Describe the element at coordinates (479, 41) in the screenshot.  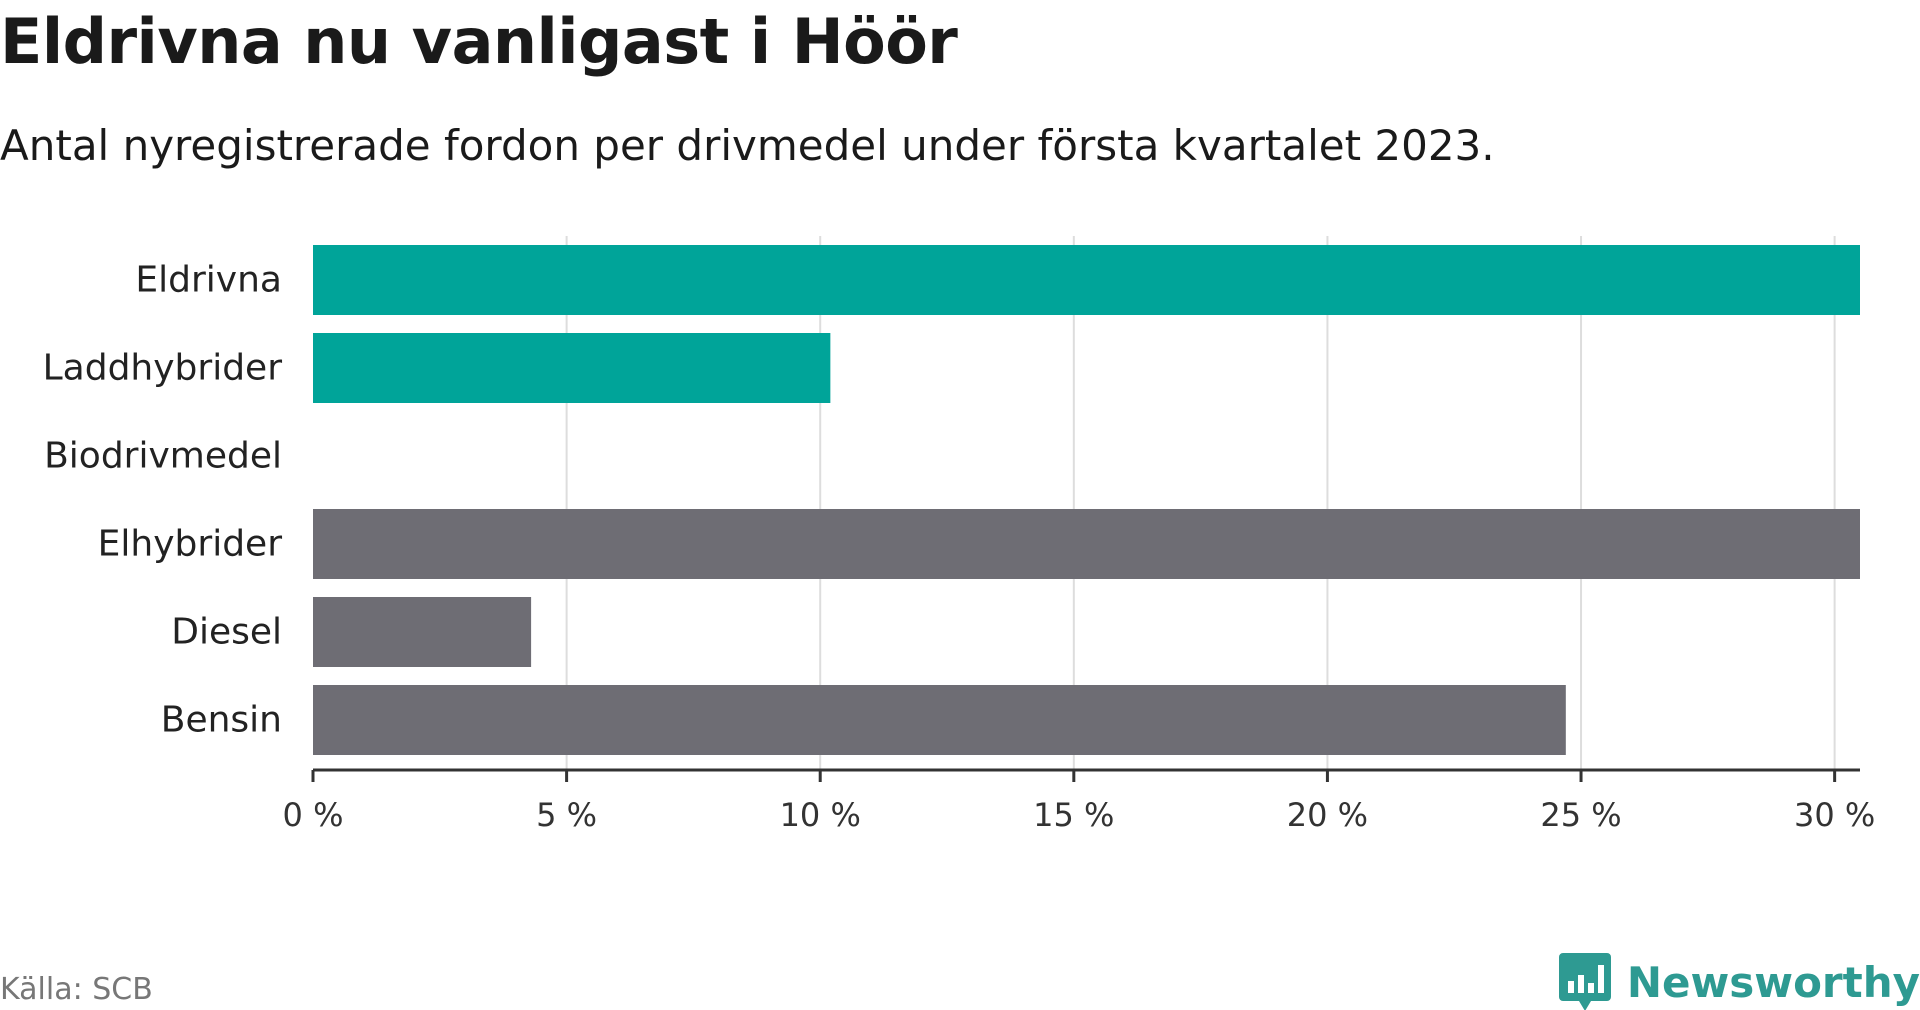
I see `chart-title: Eldrivna nu vanligast i Höör` at that location.